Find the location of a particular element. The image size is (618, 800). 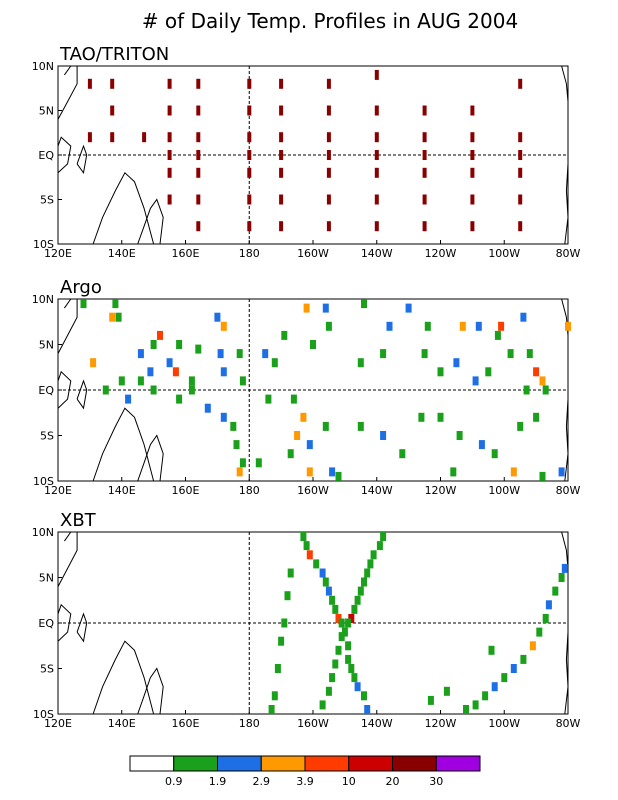

xbt-xtick-label: 120W is located at coordinates (441, 723).